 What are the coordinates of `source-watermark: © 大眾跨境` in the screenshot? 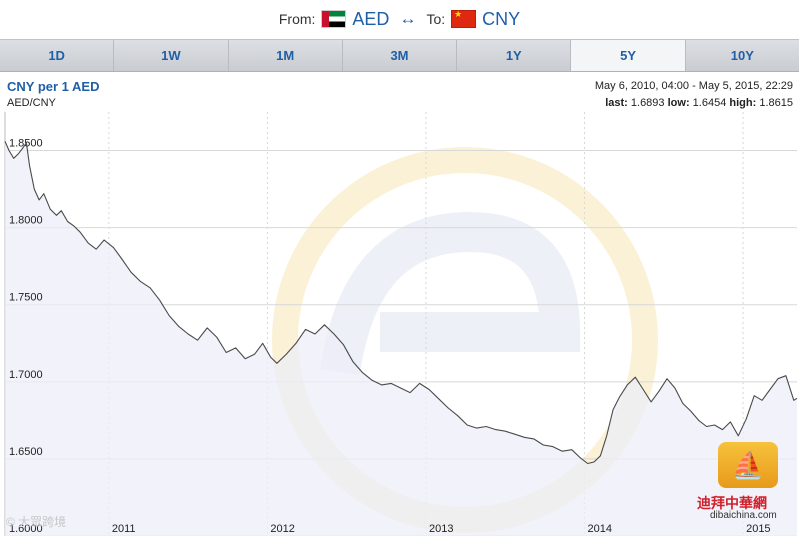 It's located at (36, 522).